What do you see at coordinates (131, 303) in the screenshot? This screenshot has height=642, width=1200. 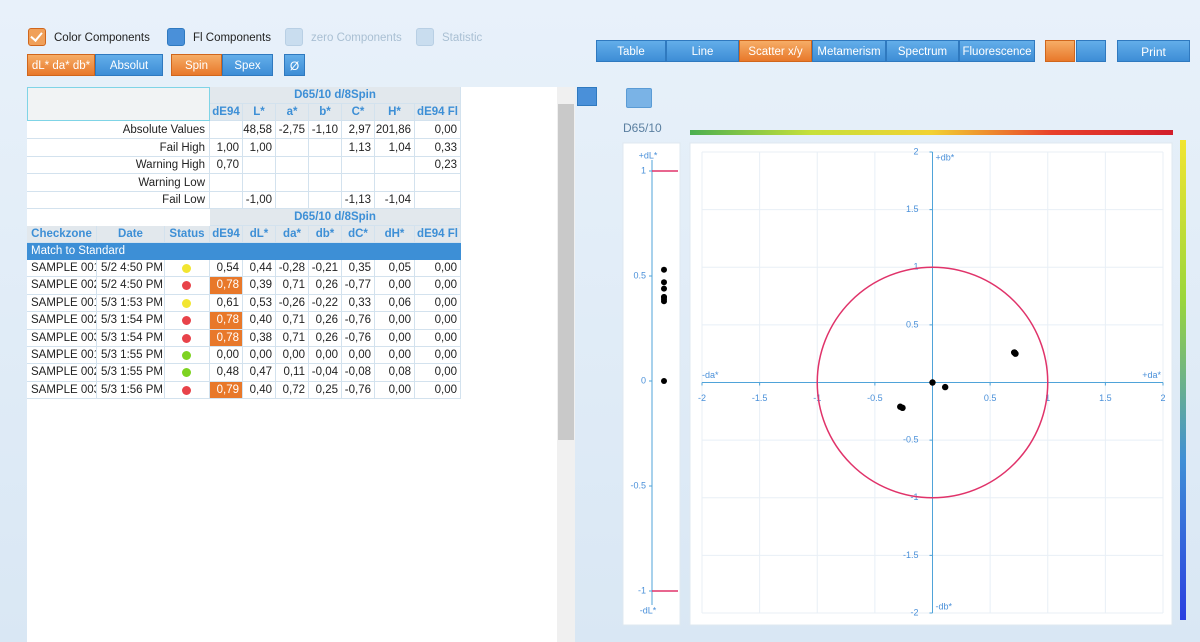 I see `date-cell: 5/3 1:53 PM` at bounding box center [131, 303].